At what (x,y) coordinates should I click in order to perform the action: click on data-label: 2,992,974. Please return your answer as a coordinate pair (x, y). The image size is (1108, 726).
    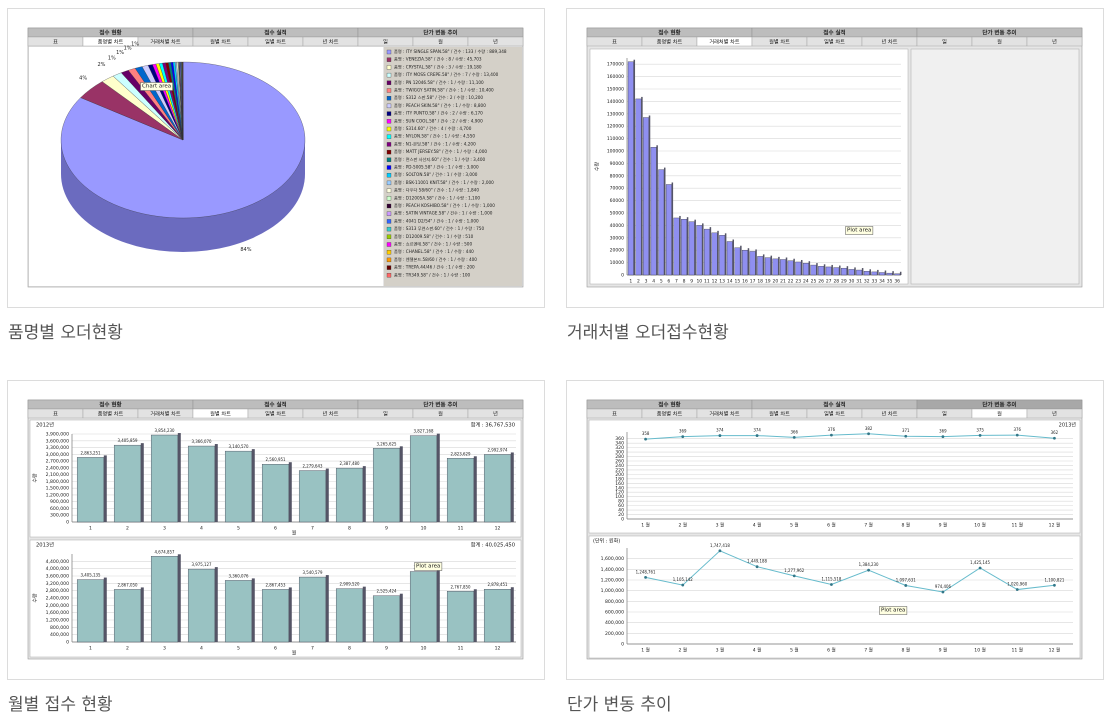
    Looking at the image, I should click on (498, 449).